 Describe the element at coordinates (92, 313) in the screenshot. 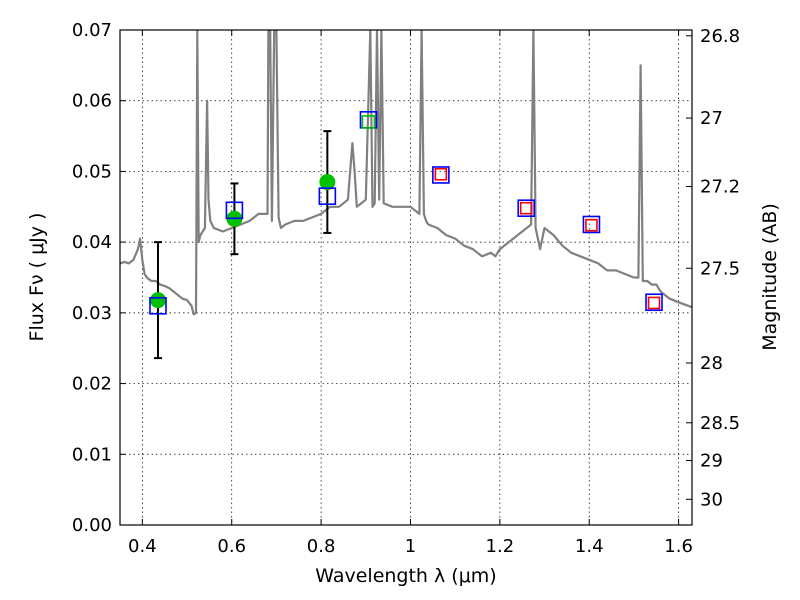

I see `y-tick-label: 0.03` at that location.